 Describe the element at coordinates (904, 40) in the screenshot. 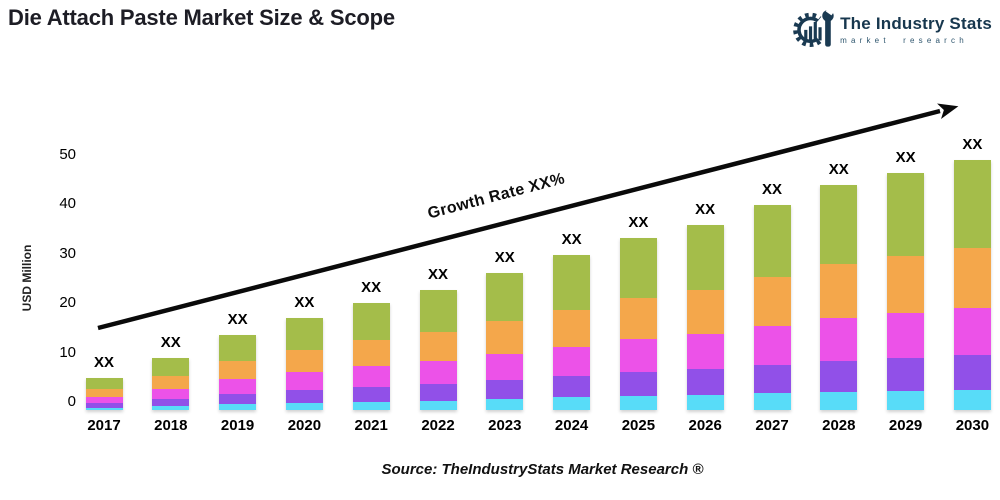

I see `logo-tagline: market research` at that location.